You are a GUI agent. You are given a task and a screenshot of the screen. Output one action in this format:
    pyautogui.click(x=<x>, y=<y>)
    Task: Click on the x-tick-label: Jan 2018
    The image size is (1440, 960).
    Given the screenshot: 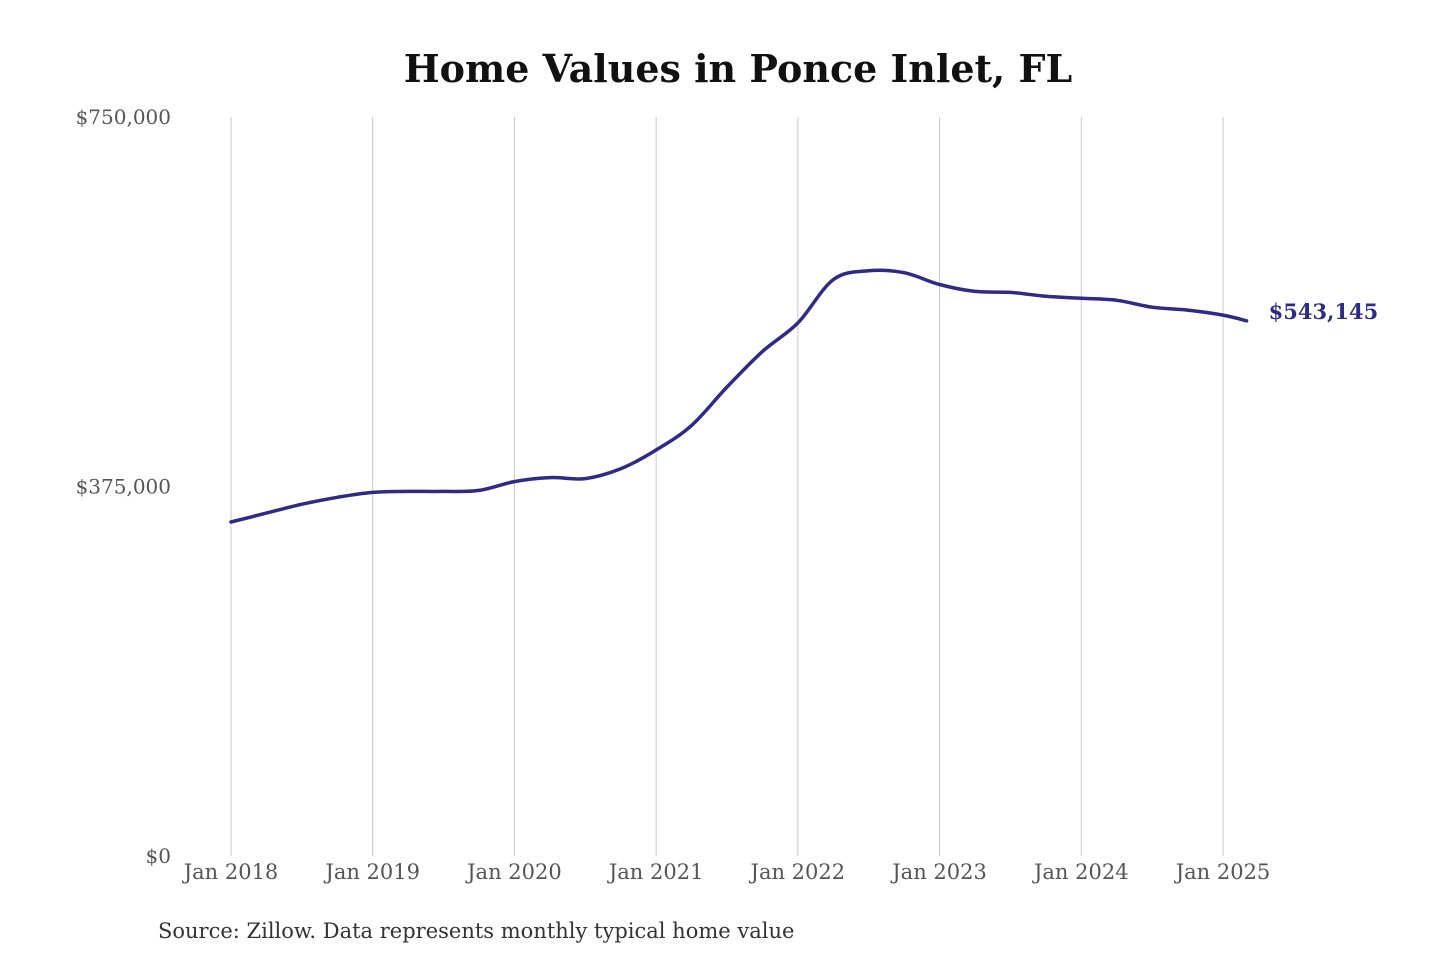 What is the action you would take?
    pyautogui.click(x=230, y=872)
    